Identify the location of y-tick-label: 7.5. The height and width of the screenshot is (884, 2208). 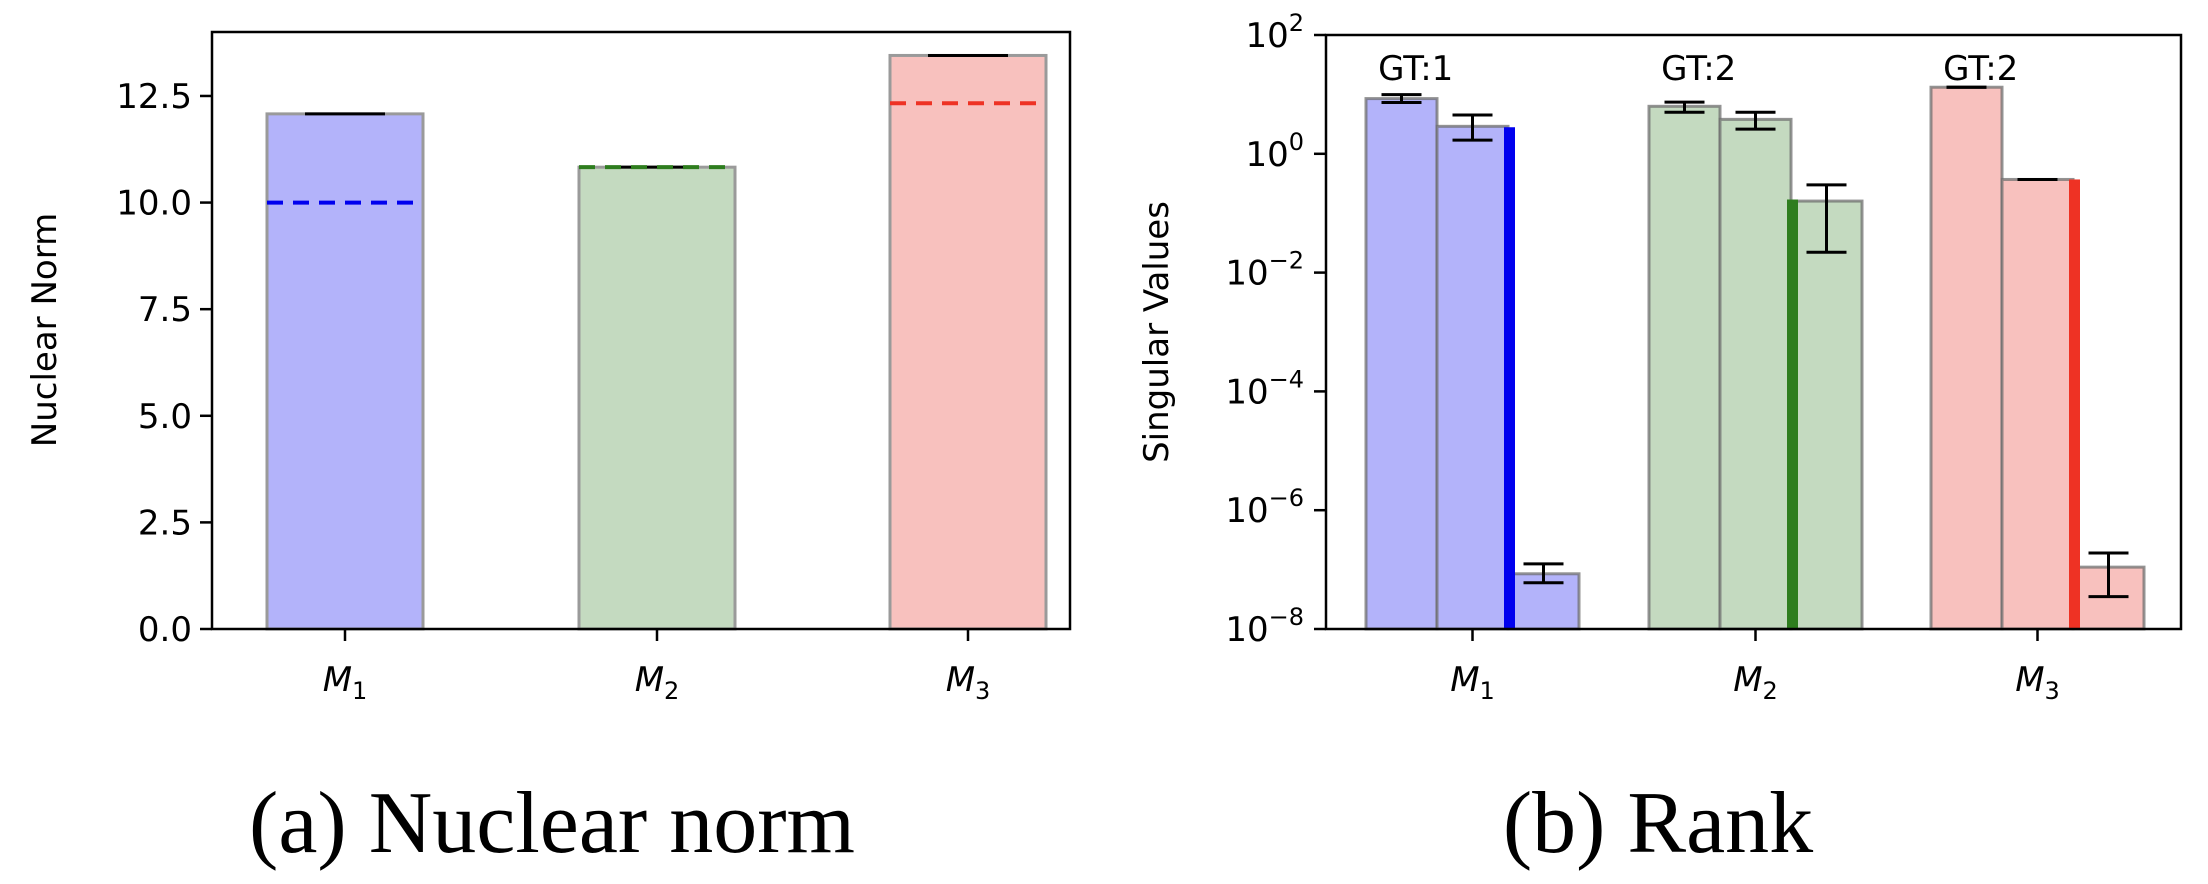
(165, 310).